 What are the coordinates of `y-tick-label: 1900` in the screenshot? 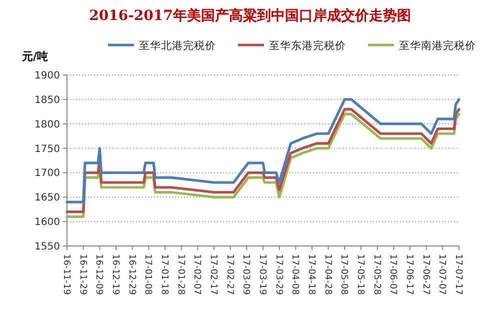 It's located at (47, 76).